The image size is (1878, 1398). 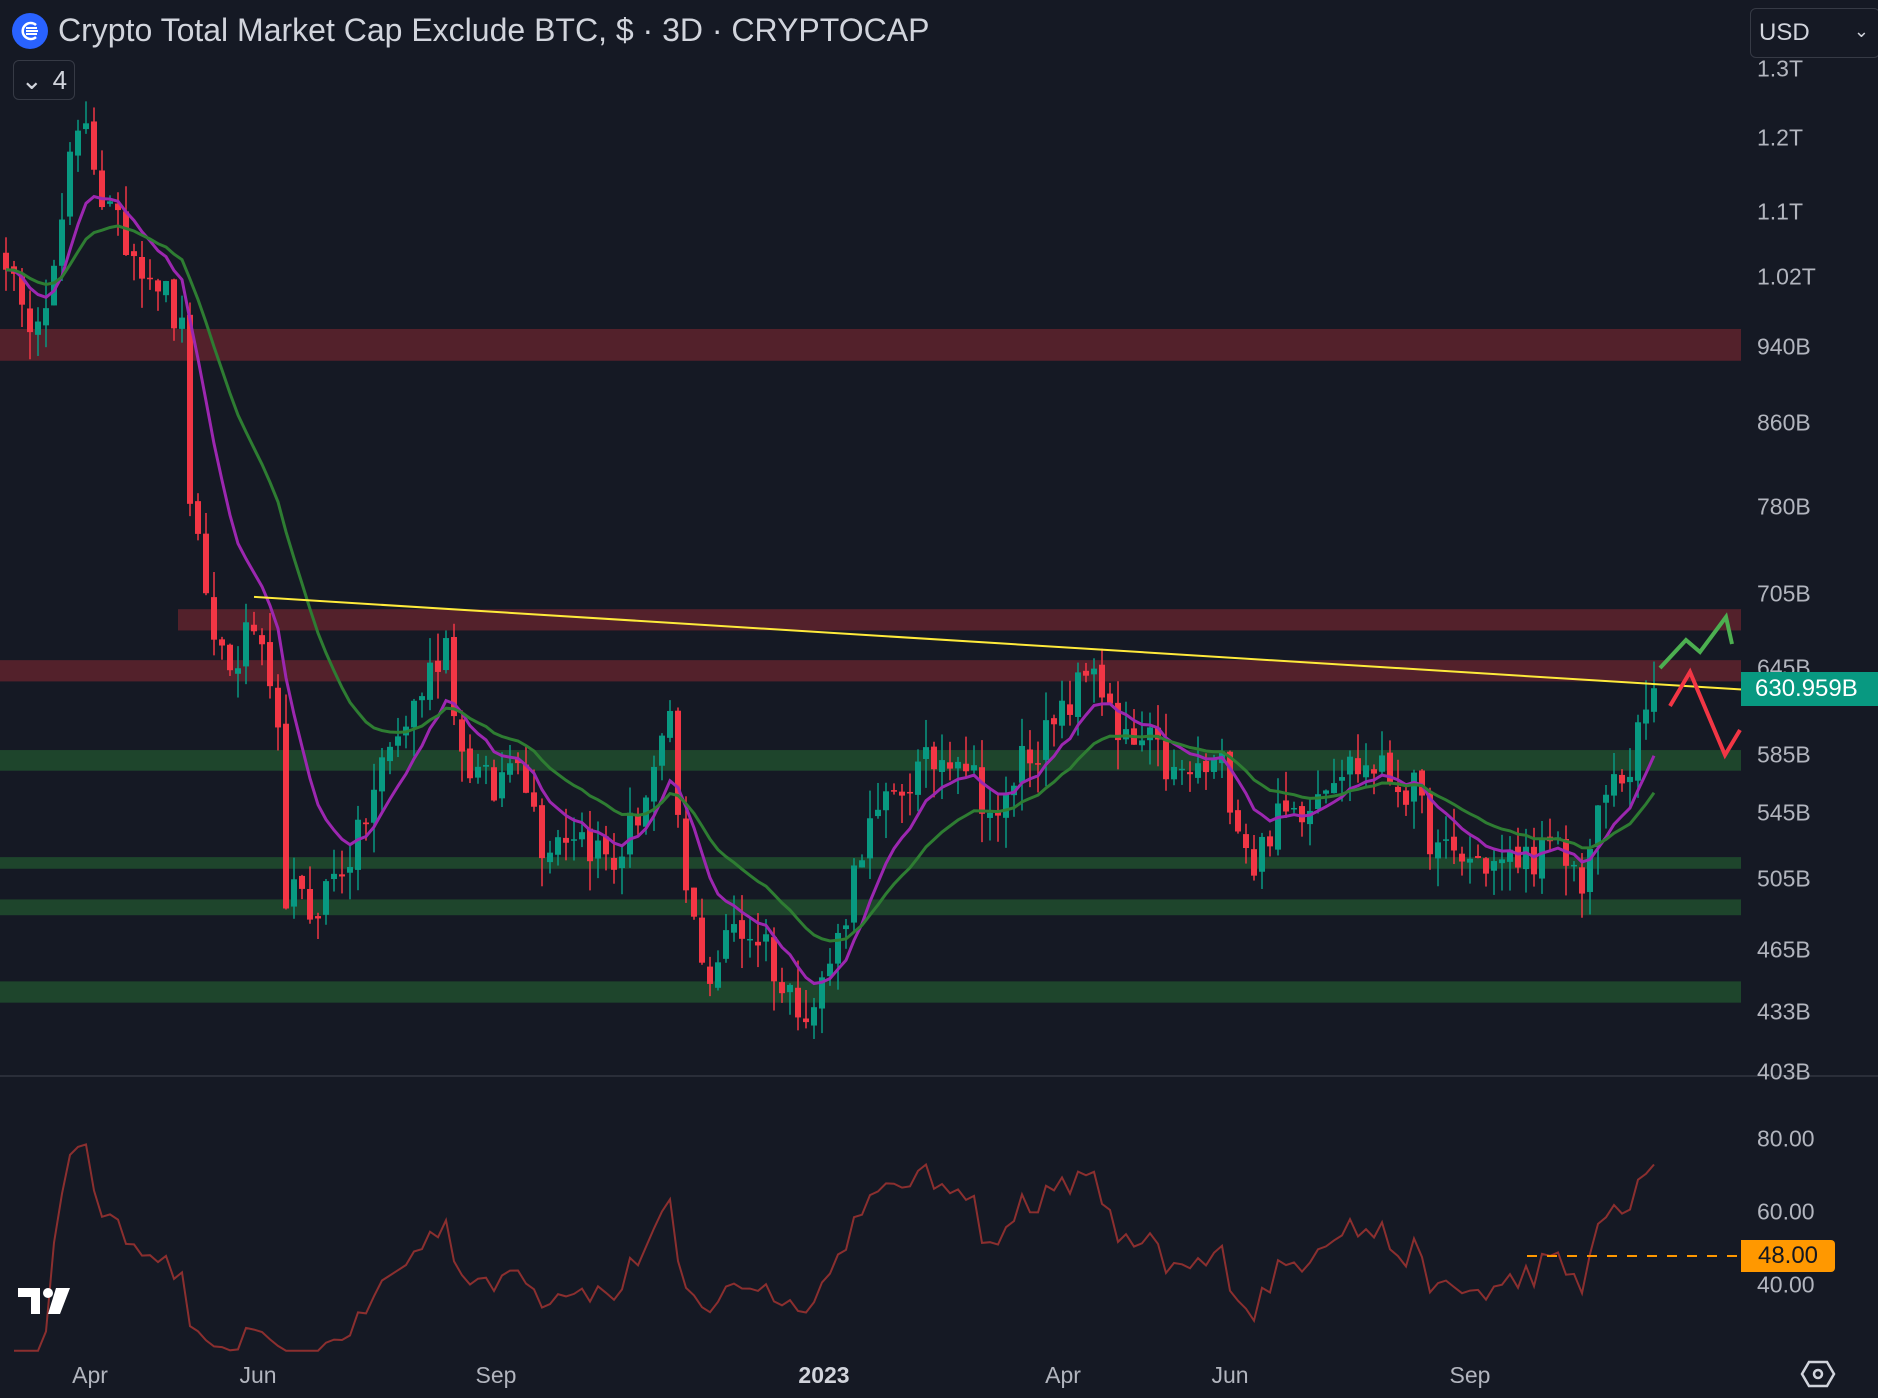 I want to click on time-tick: Jun, so click(x=258, y=1375).